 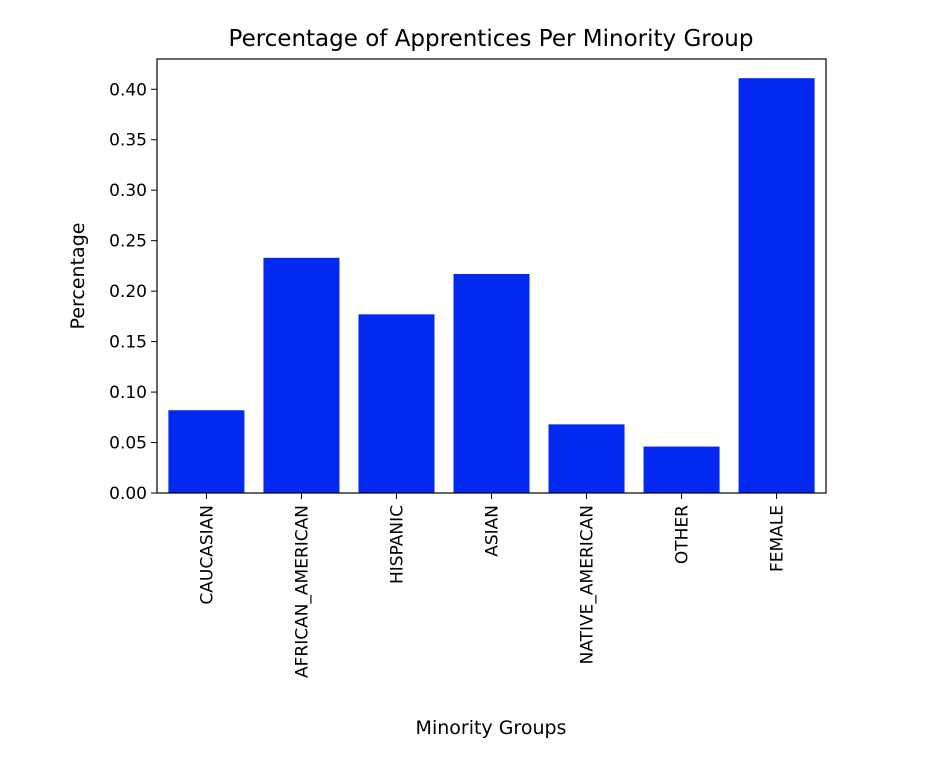 What do you see at coordinates (681, 469) in the screenshot?
I see `bar-other` at bounding box center [681, 469].